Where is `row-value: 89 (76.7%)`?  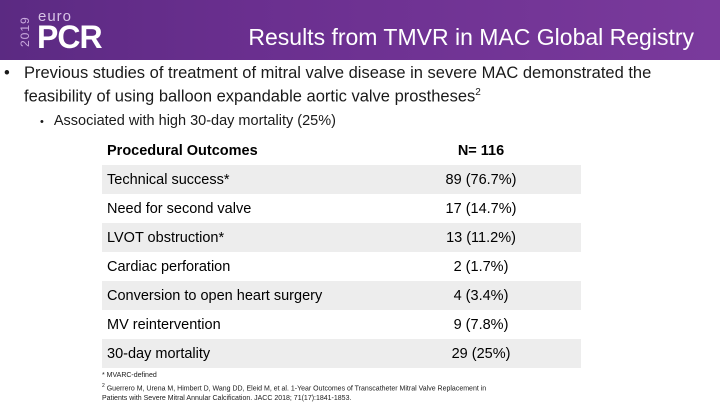
row-value: 89 (76.7%) is located at coordinates (481, 179).